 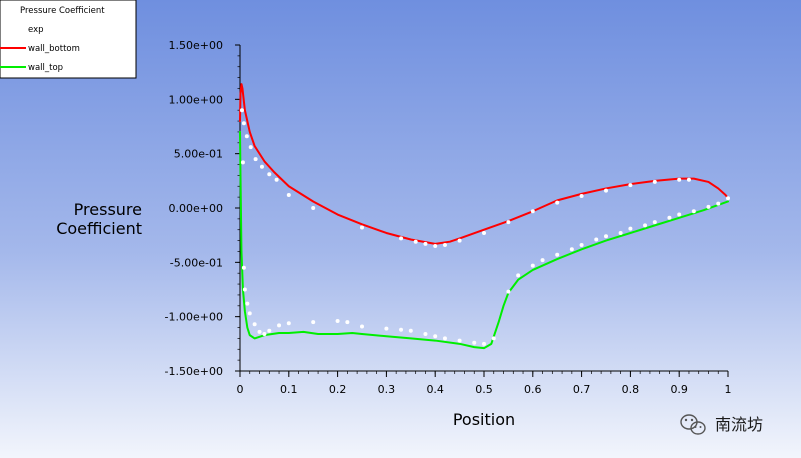 What do you see at coordinates (108, 209) in the screenshot?
I see `y-axis-title-line-1: Pressure` at bounding box center [108, 209].